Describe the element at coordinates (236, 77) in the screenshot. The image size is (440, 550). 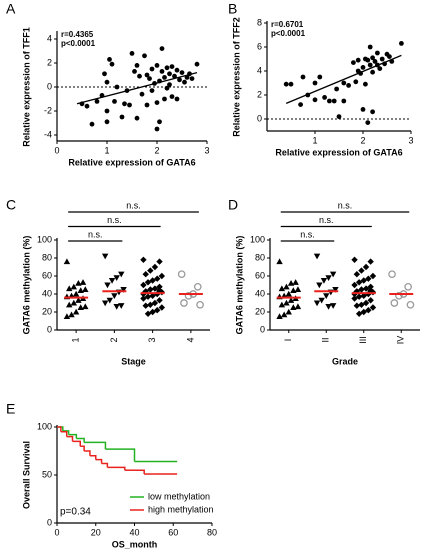
I see `y-axis-title: Relative expression of TFF2` at that location.